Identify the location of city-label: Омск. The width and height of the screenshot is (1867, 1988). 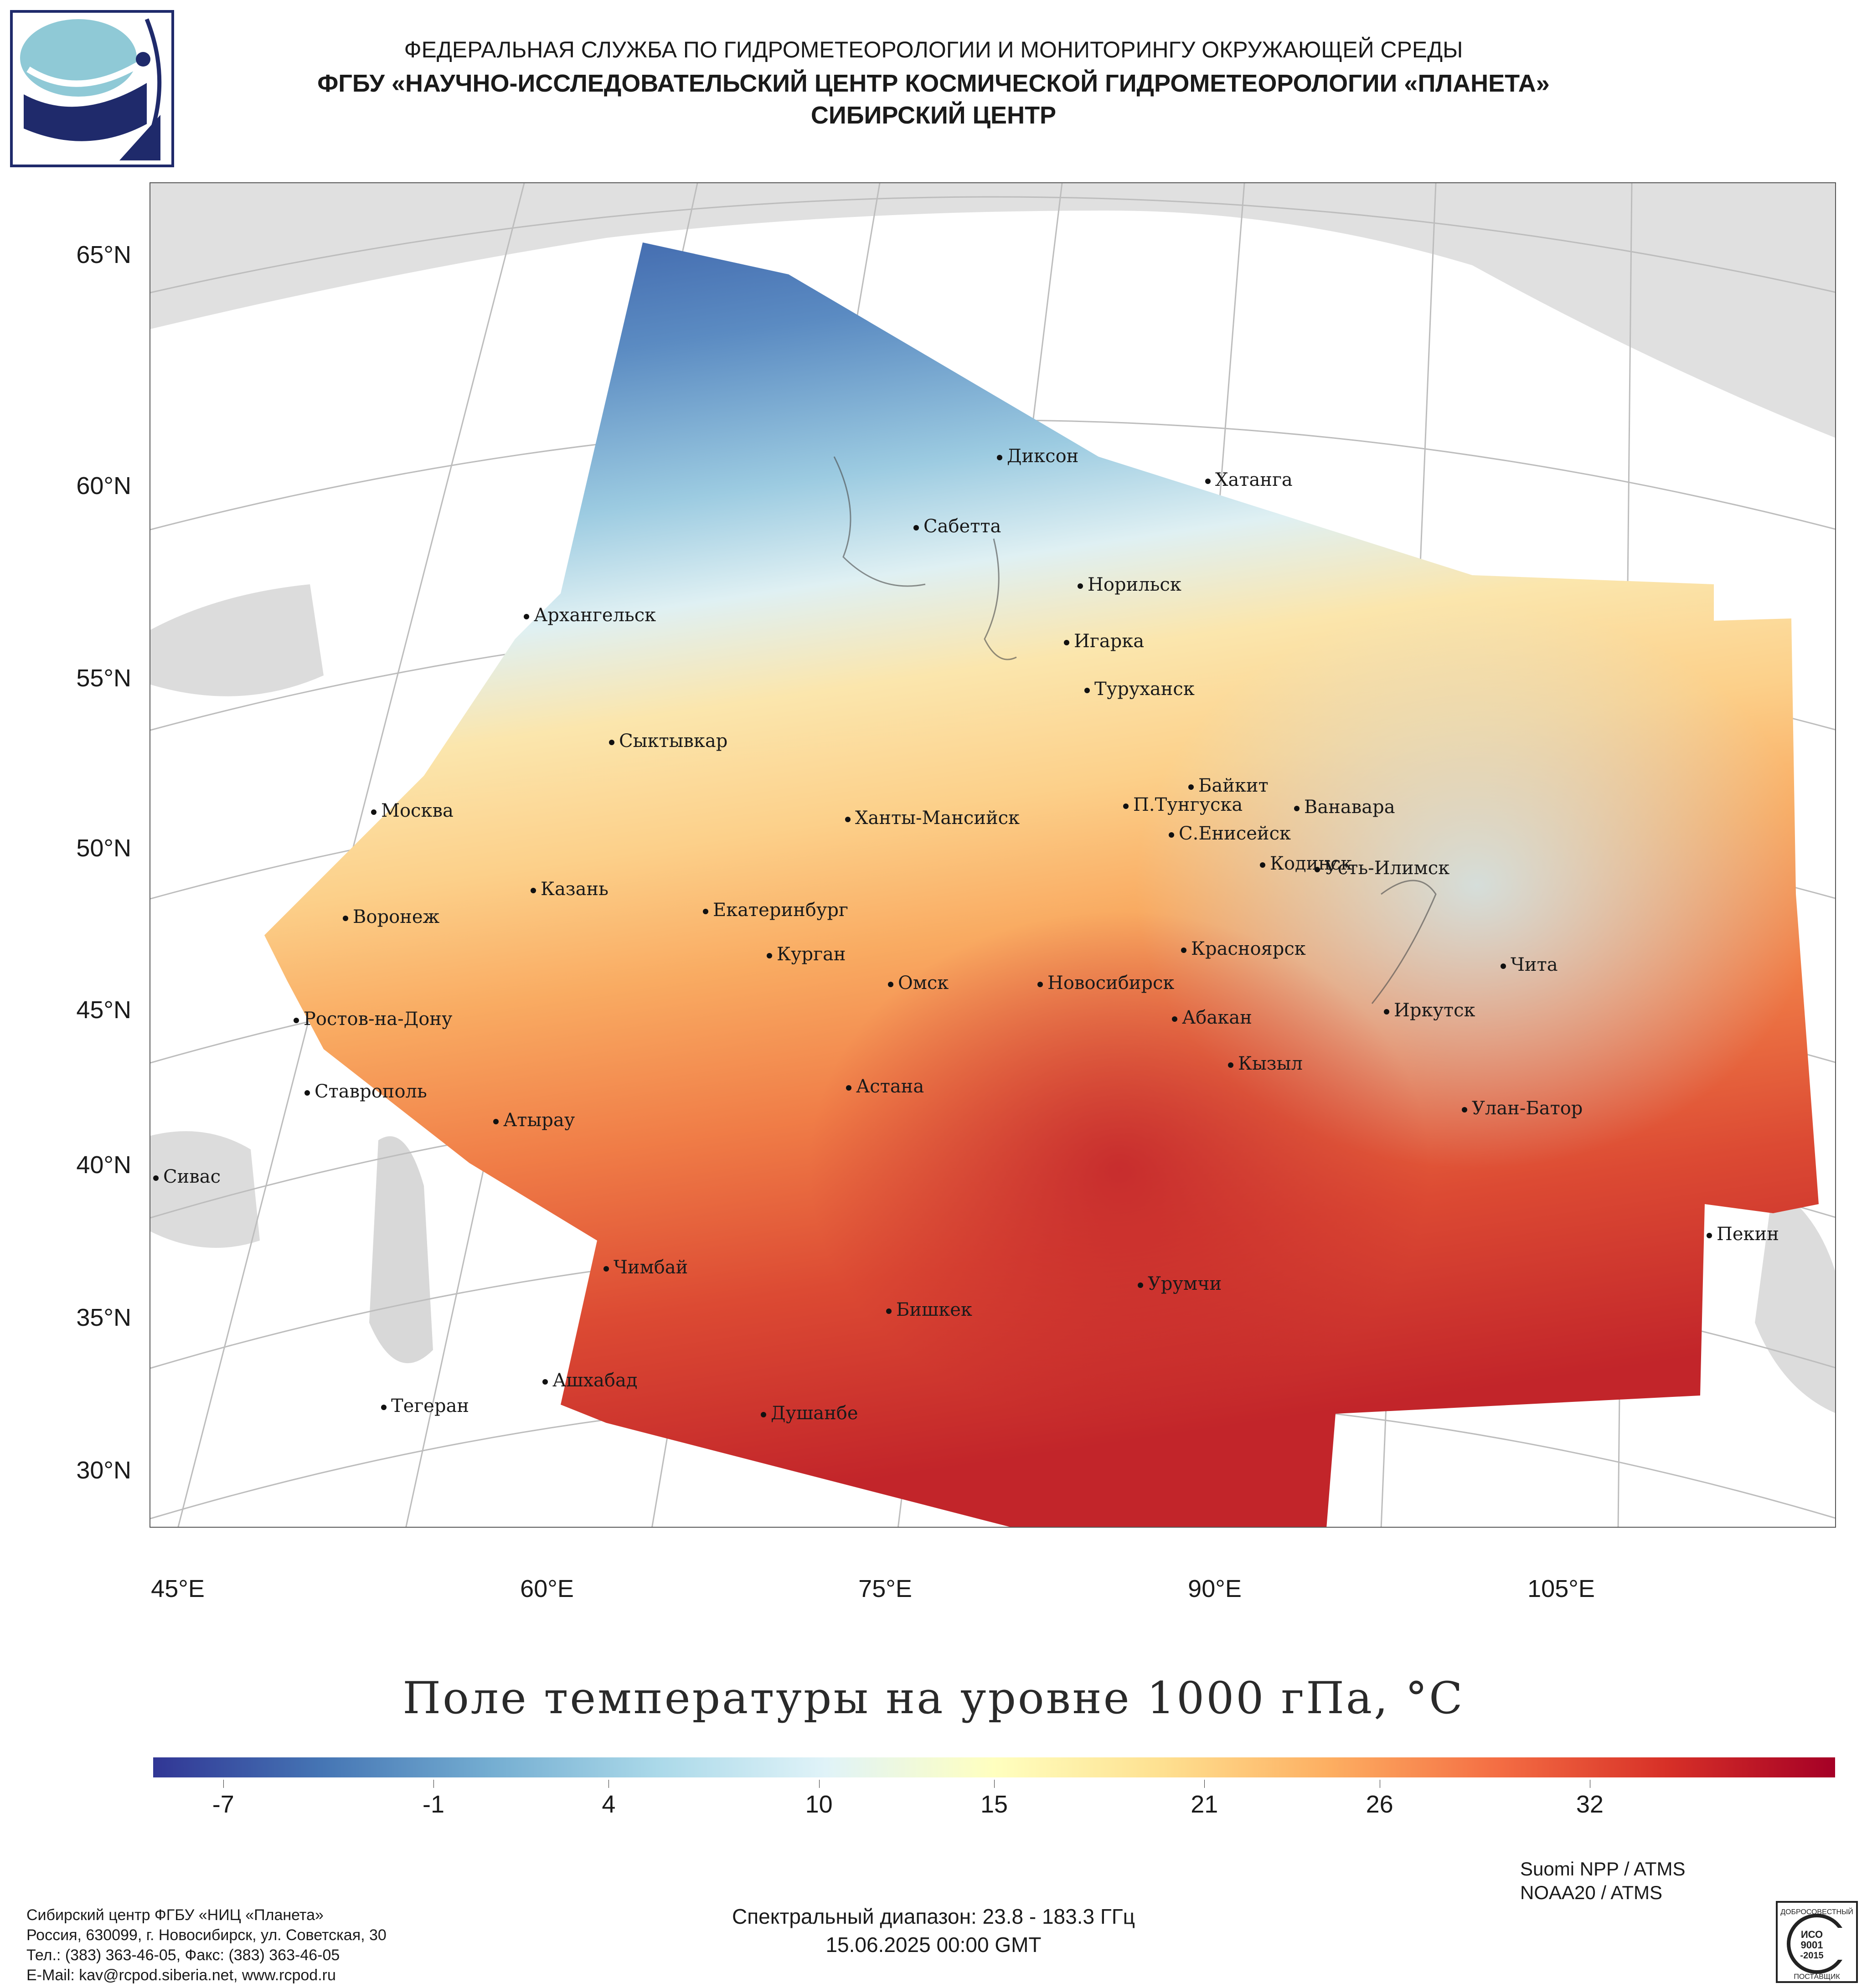
(923, 984).